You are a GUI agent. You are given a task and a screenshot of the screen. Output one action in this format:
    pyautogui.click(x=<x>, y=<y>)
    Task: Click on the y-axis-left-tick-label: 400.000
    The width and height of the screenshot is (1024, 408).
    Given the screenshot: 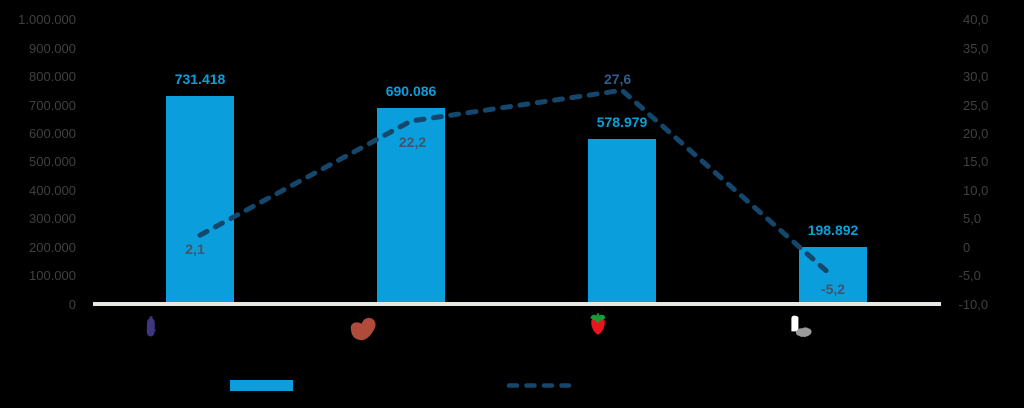 What is the action you would take?
    pyautogui.click(x=52, y=190)
    